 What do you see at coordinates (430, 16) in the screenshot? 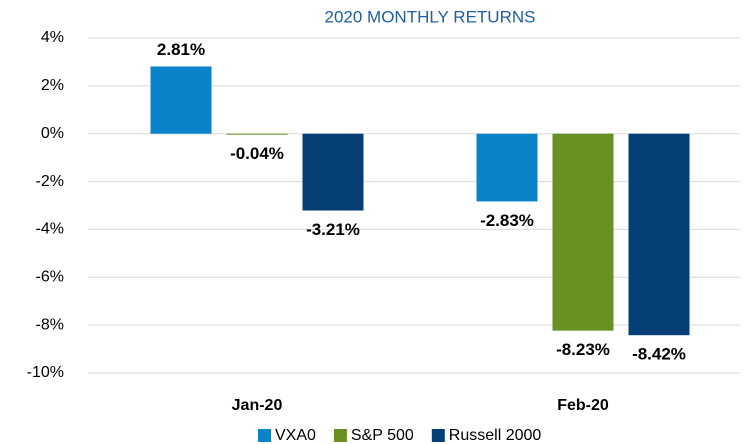
I see `chart-title: 2020 MONTHLY RETURNS` at bounding box center [430, 16].